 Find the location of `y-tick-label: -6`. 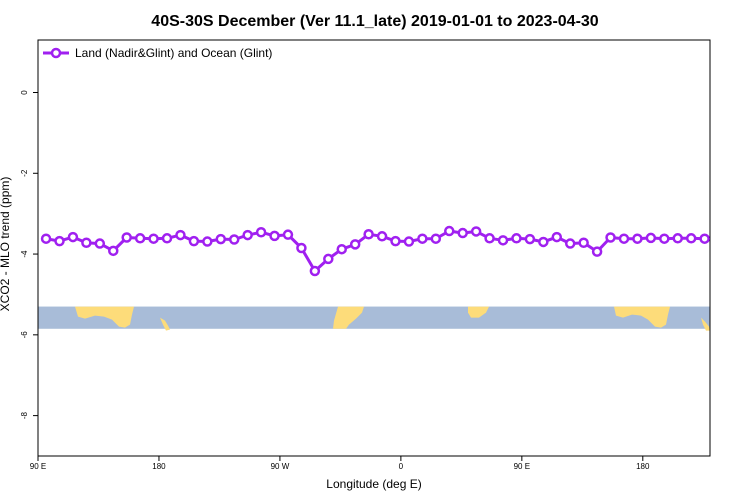

y-tick-label: -6 is located at coordinates (24, 335).